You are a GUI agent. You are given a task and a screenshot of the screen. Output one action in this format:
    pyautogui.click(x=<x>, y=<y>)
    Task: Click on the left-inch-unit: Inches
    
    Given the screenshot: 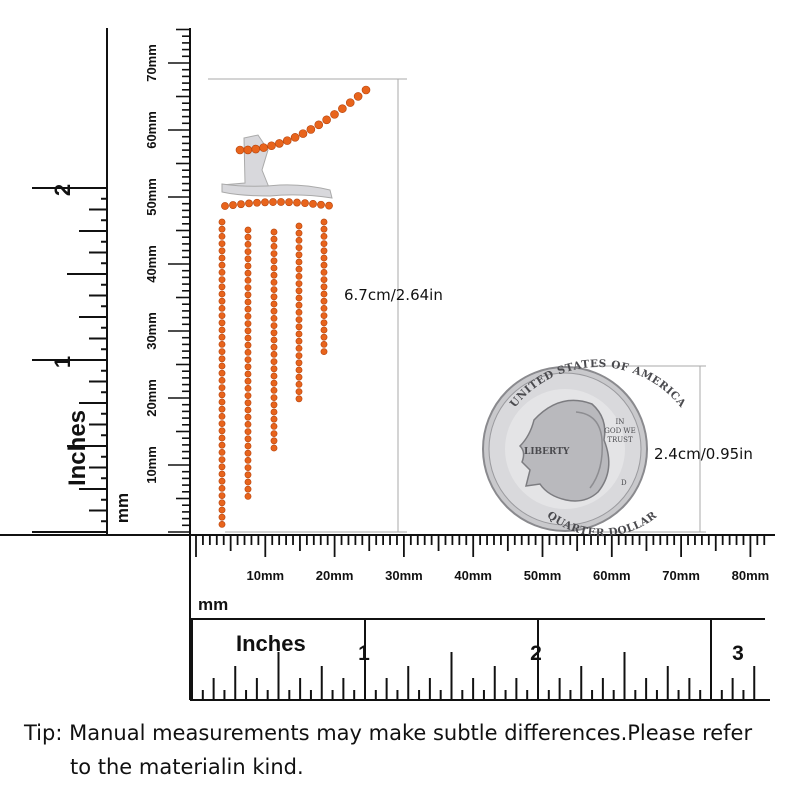 What is the action you would take?
    pyautogui.click(x=77, y=448)
    